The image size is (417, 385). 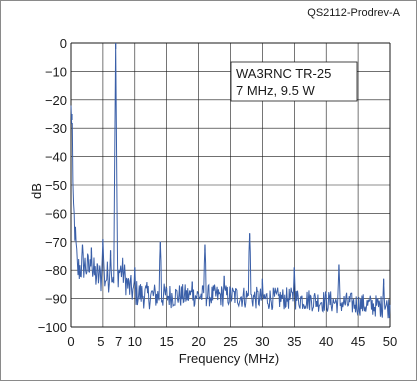 I want to click on annotation-line-1: WA3RNC TR-25, so click(x=283, y=73).